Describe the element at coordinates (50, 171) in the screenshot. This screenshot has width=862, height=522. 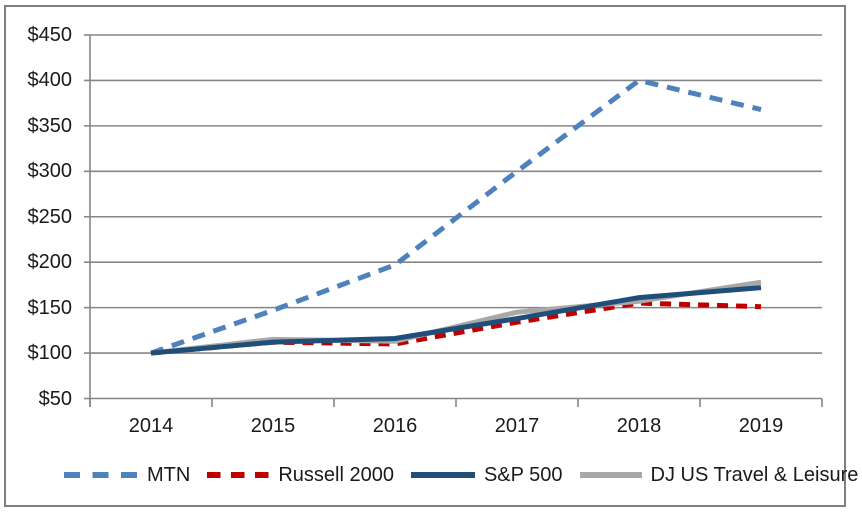
I see `y-axis-tick-label: $300` at that location.